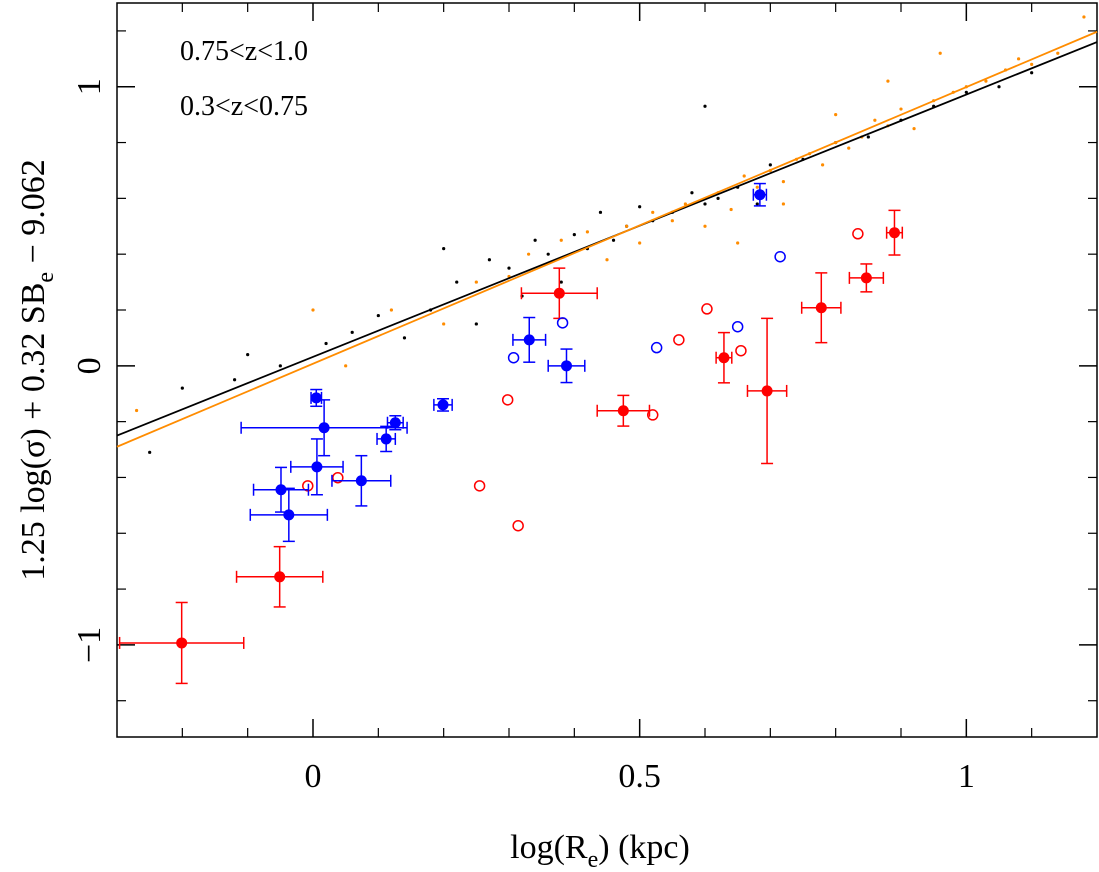 This screenshot has width=1099, height=872. What do you see at coordinates (46, 277) in the screenshot?
I see `y-label-subscript: e` at bounding box center [46, 277].